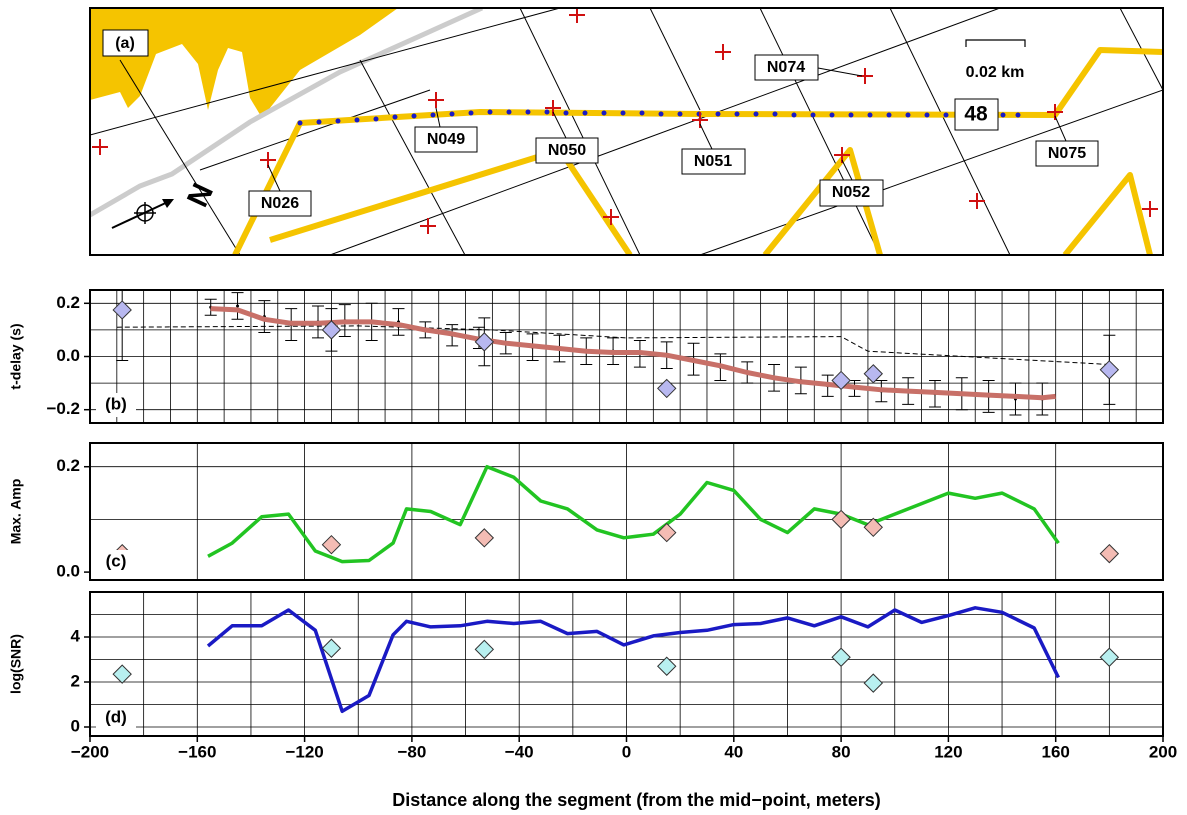  Describe the element at coordinates (16, 512) in the screenshot. I see `y-axis-label: Max. Amp` at that location.